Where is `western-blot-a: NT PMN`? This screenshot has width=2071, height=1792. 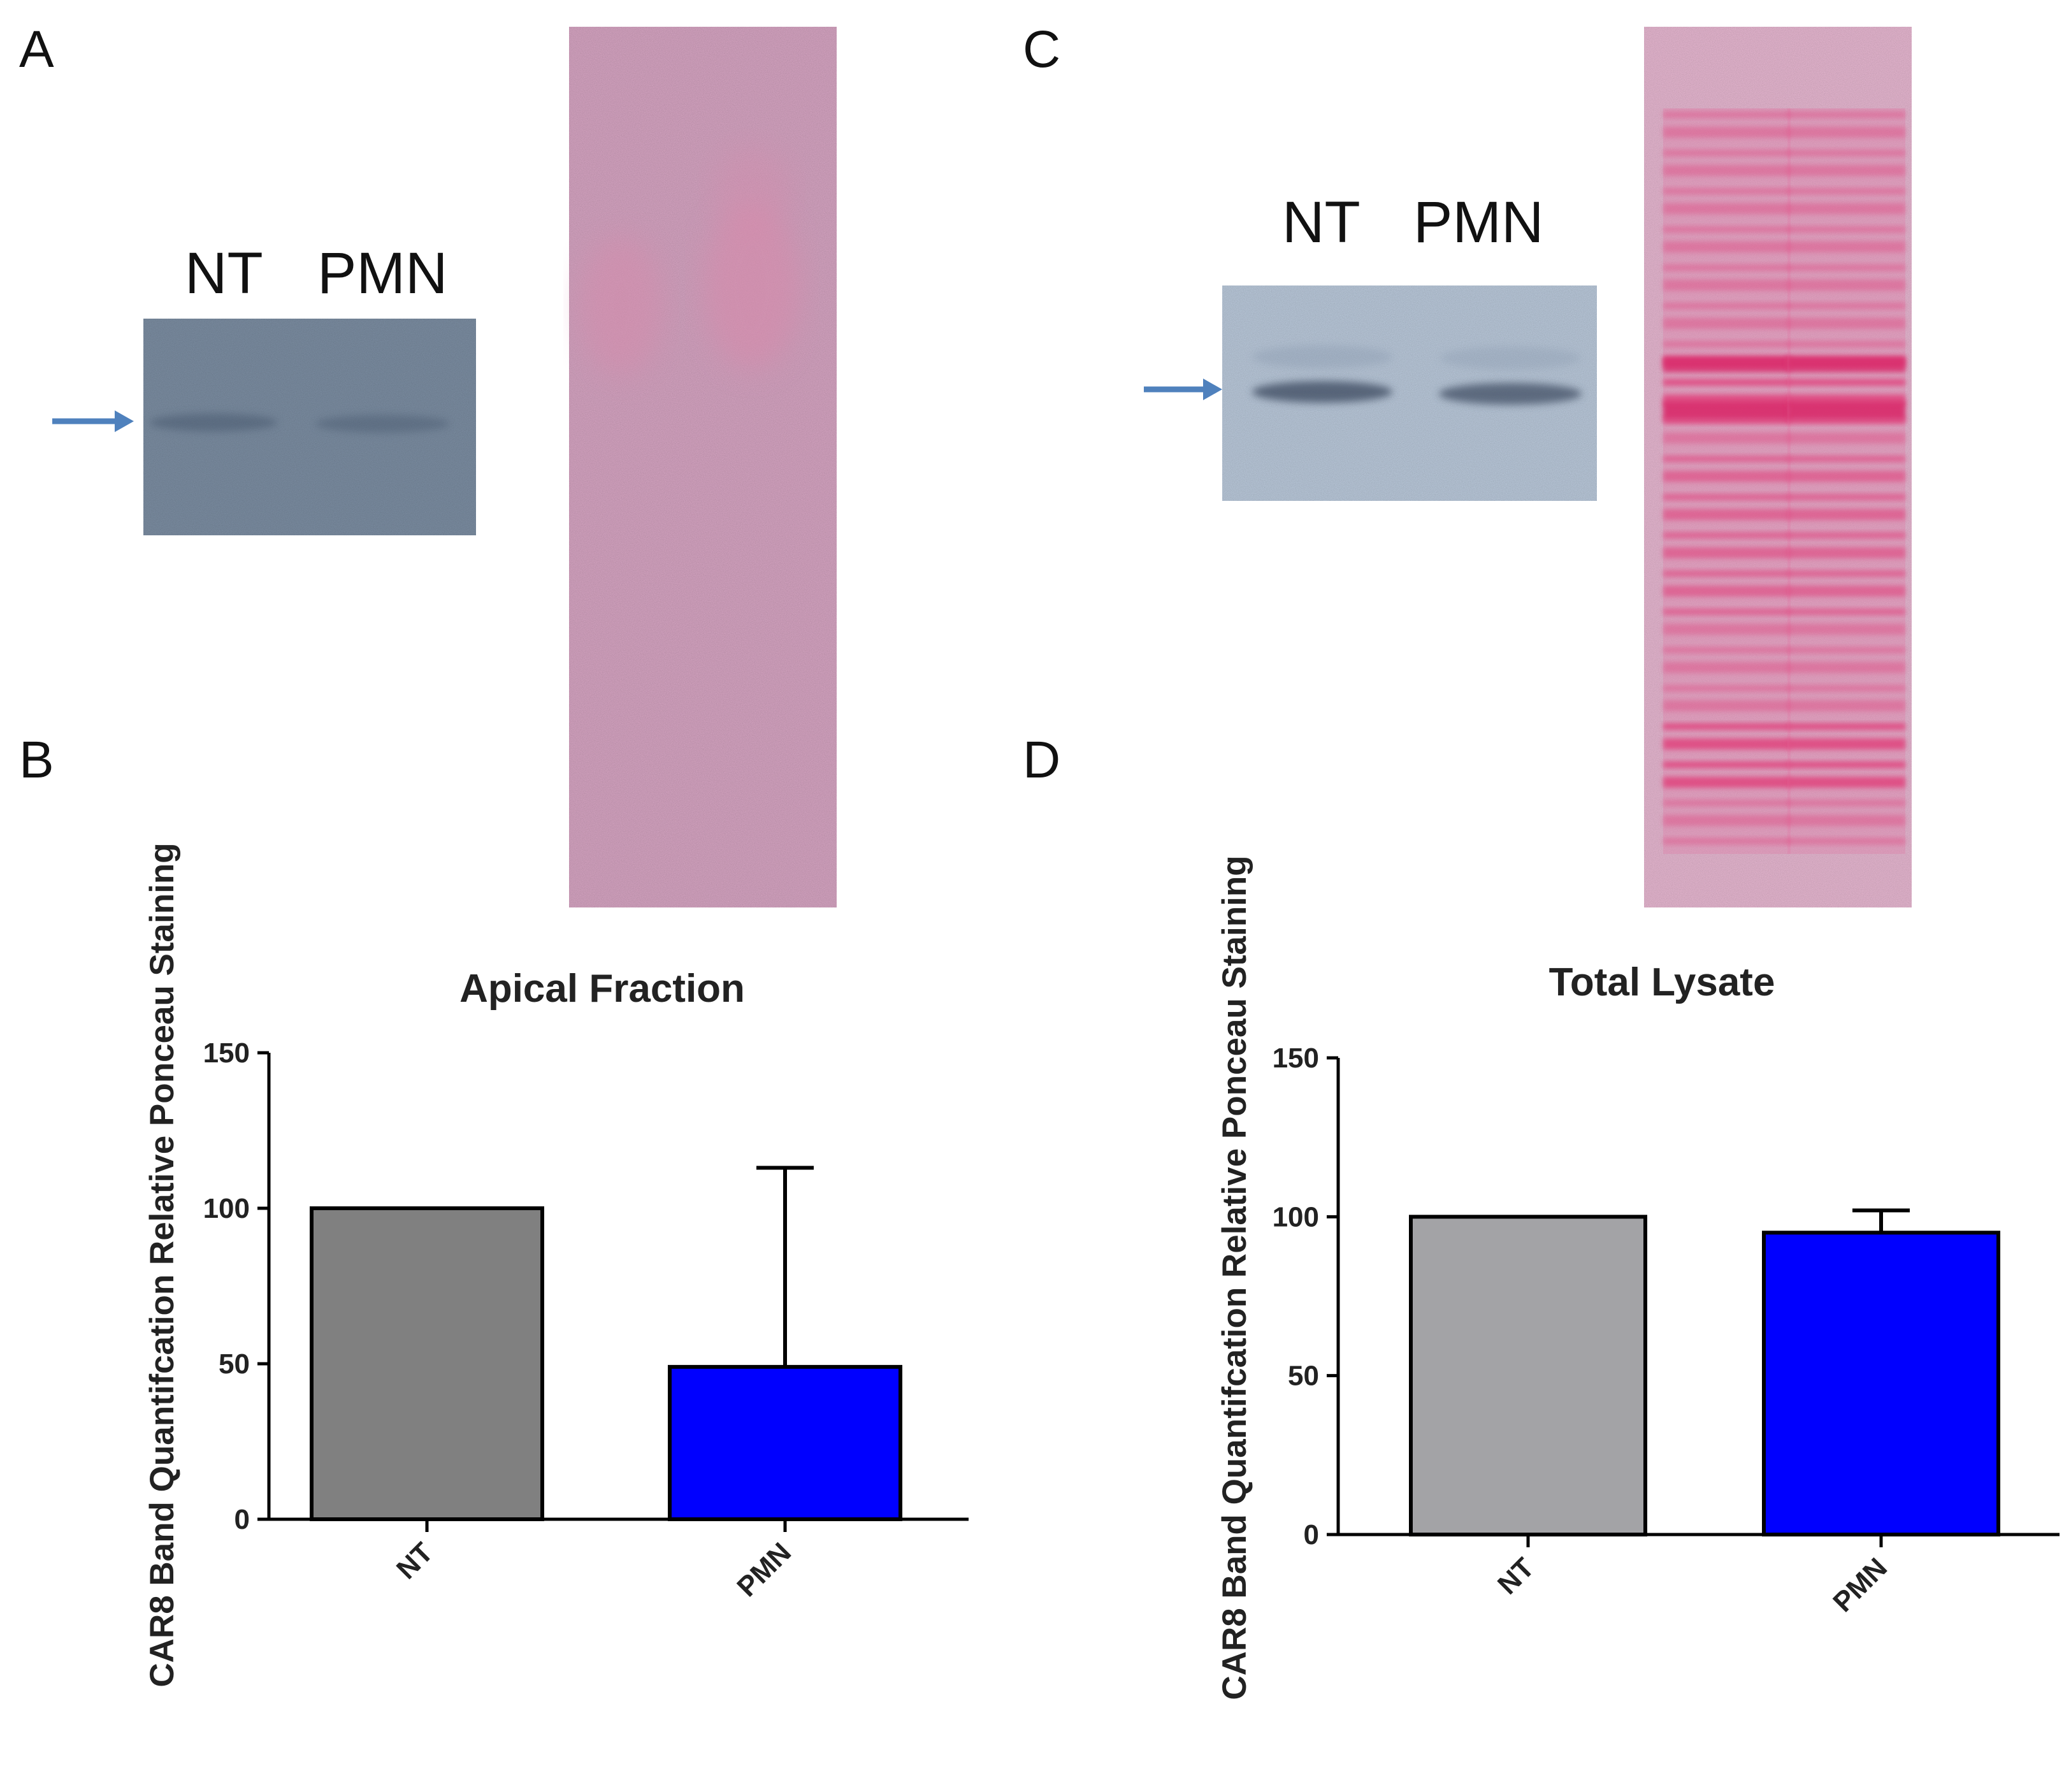 western-blot-a: NT PMN is located at coordinates (264, 388).